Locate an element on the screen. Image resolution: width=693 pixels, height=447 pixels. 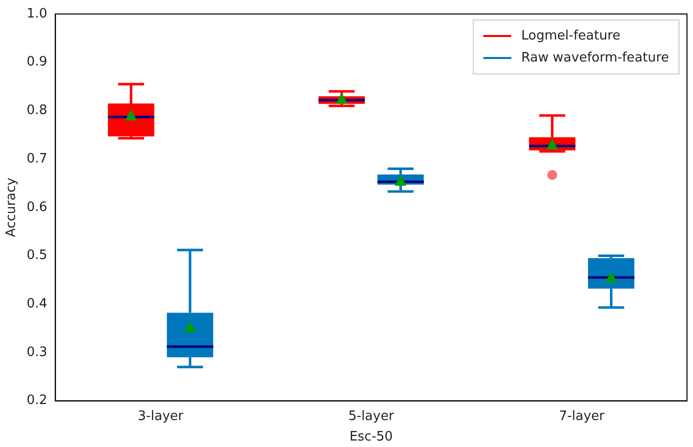
y-tick-label: 0.6 is located at coordinates (37, 207).